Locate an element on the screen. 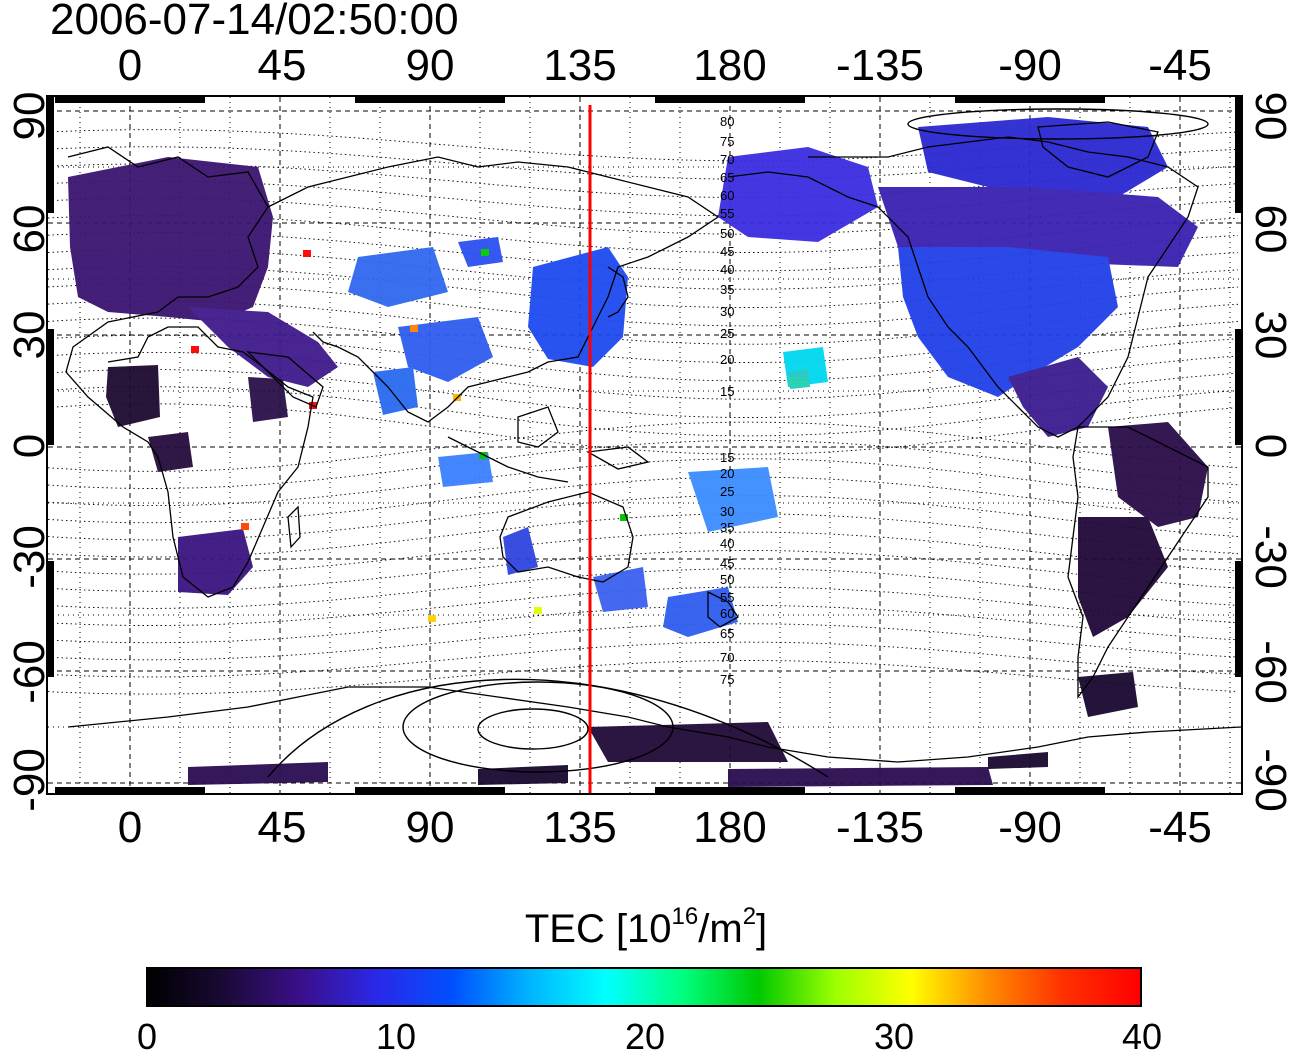 The image size is (1292, 1057). coastline-southamerica is located at coordinates (1138, 562).